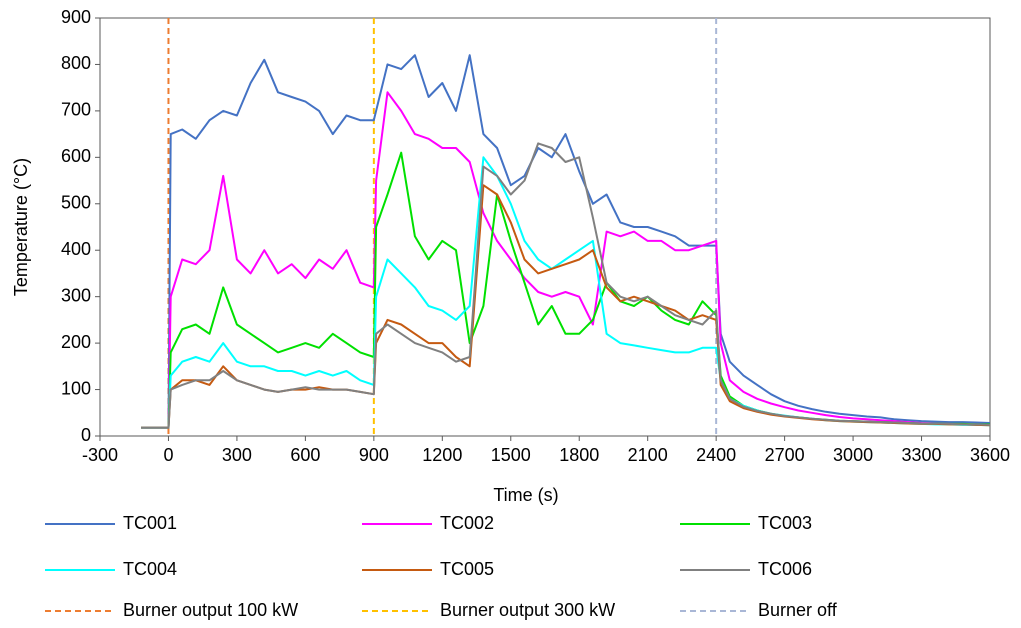 The height and width of the screenshot is (628, 1021). I want to click on x-tick-label: -300, so click(100, 455).